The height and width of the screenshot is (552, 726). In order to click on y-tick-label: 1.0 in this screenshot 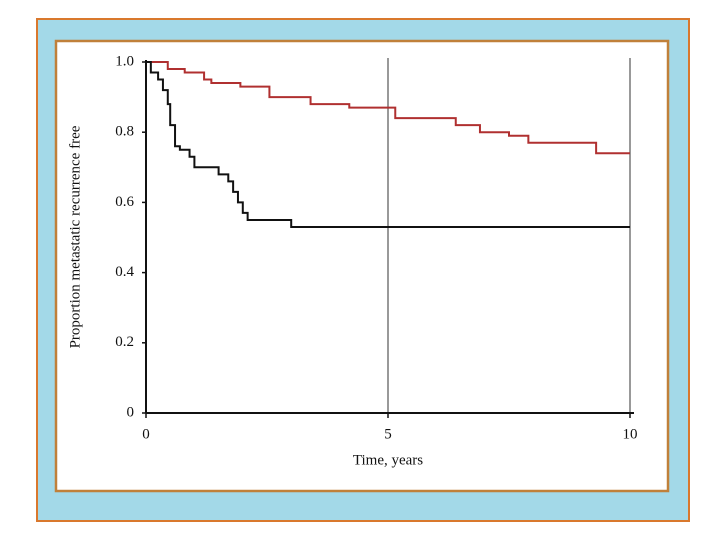, I will do `click(124, 61)`.